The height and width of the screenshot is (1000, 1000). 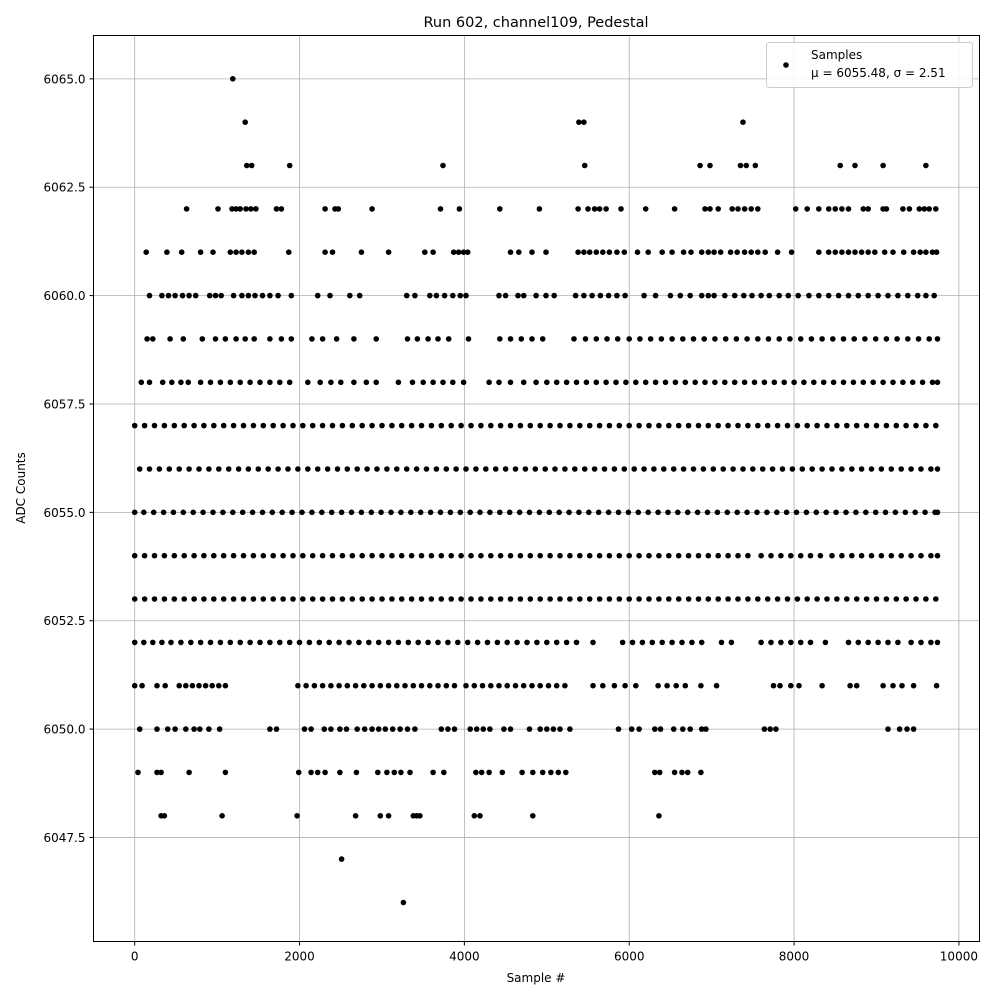 What do you see at coordinates (65, 621) in the screenshot?
I see `y-tick-label: 6052.5` at bounding box center [65, 621].